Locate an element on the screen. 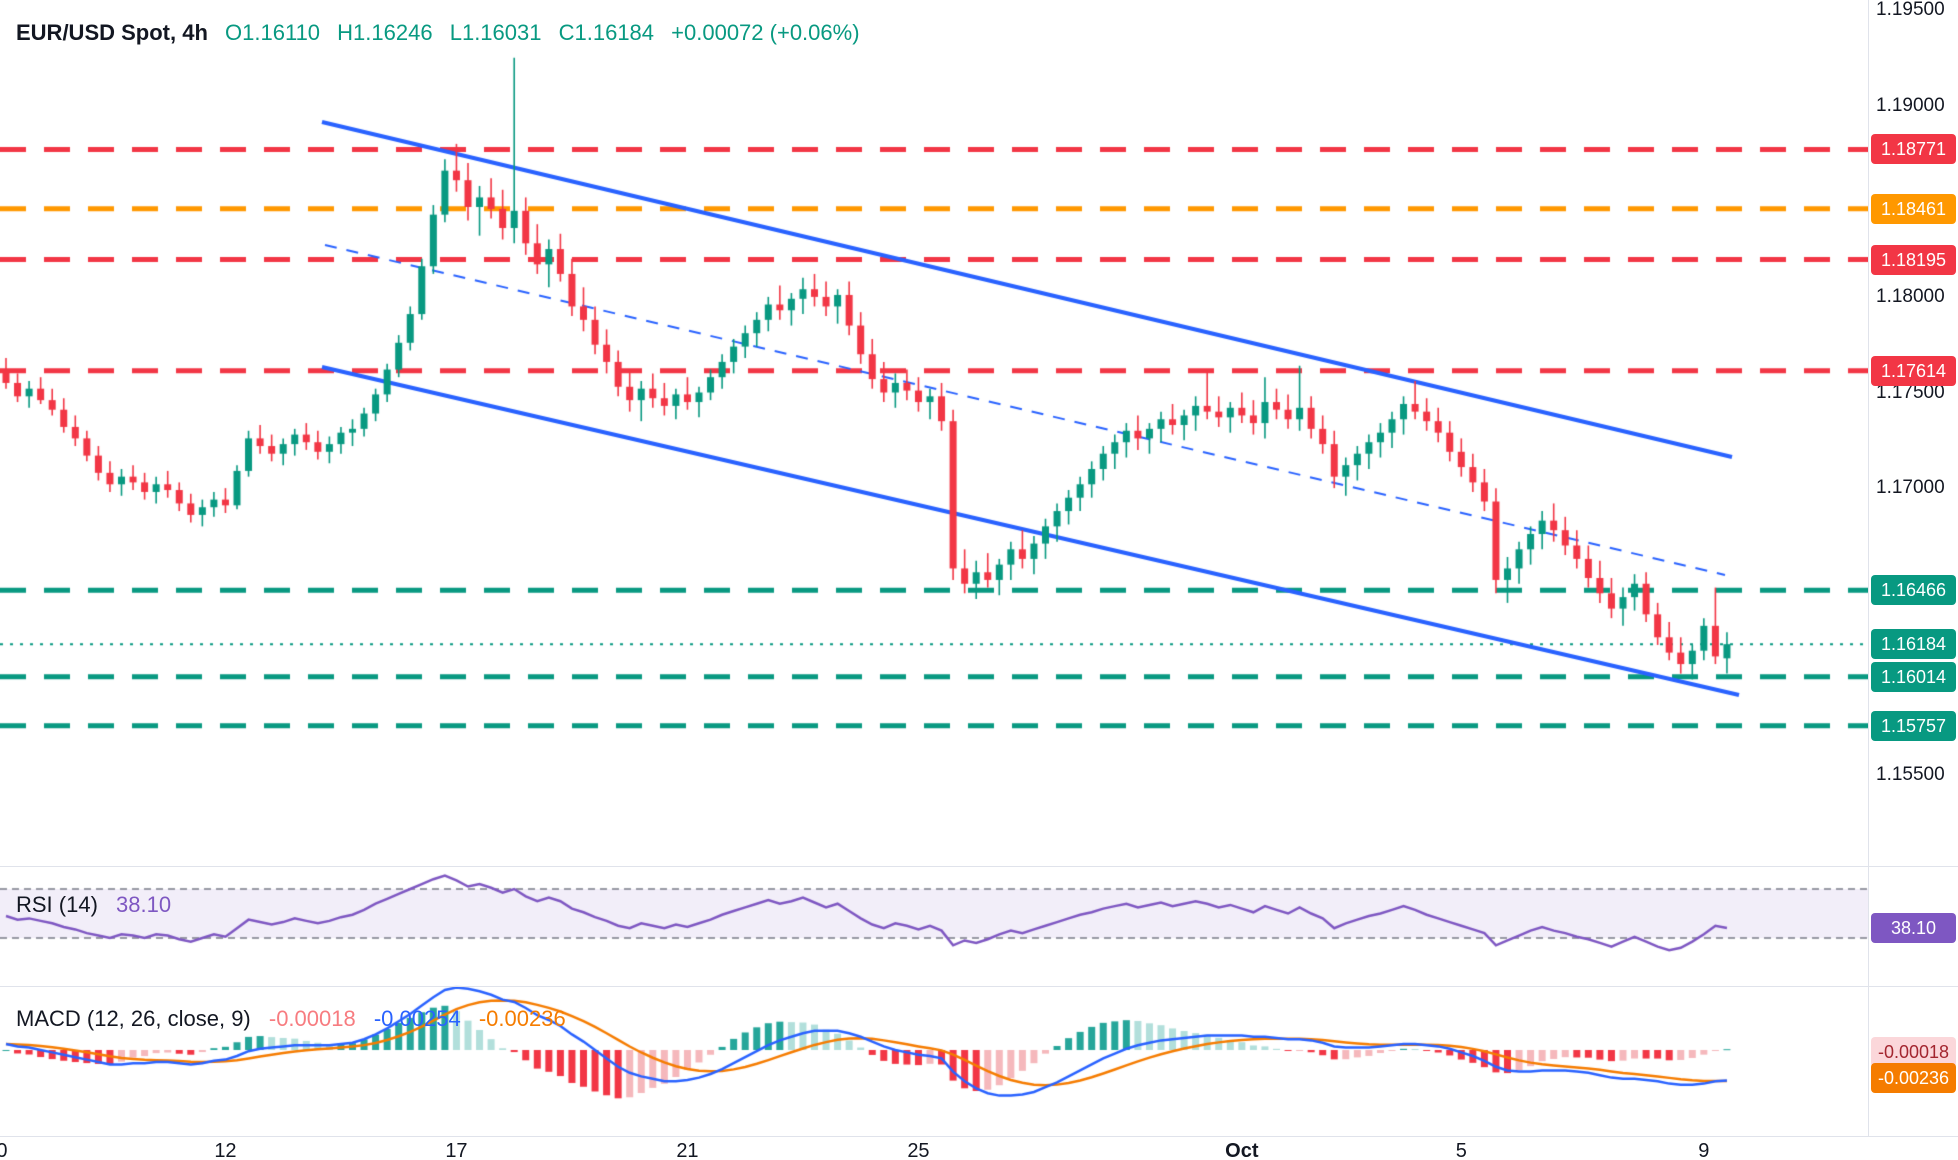 This screenshot has height=1160, width=1958. macd-hist-value: -0.00018 is located at coordinates (312, 1018).